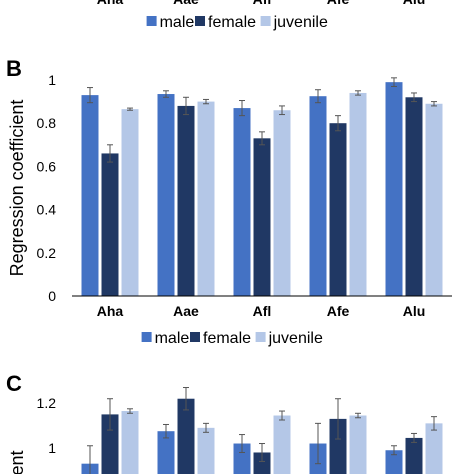  What do you see at coordinates (110, 311) in the screenshot?
I see `panel-b-category-label: Aha` at bounding box center [110, 311].